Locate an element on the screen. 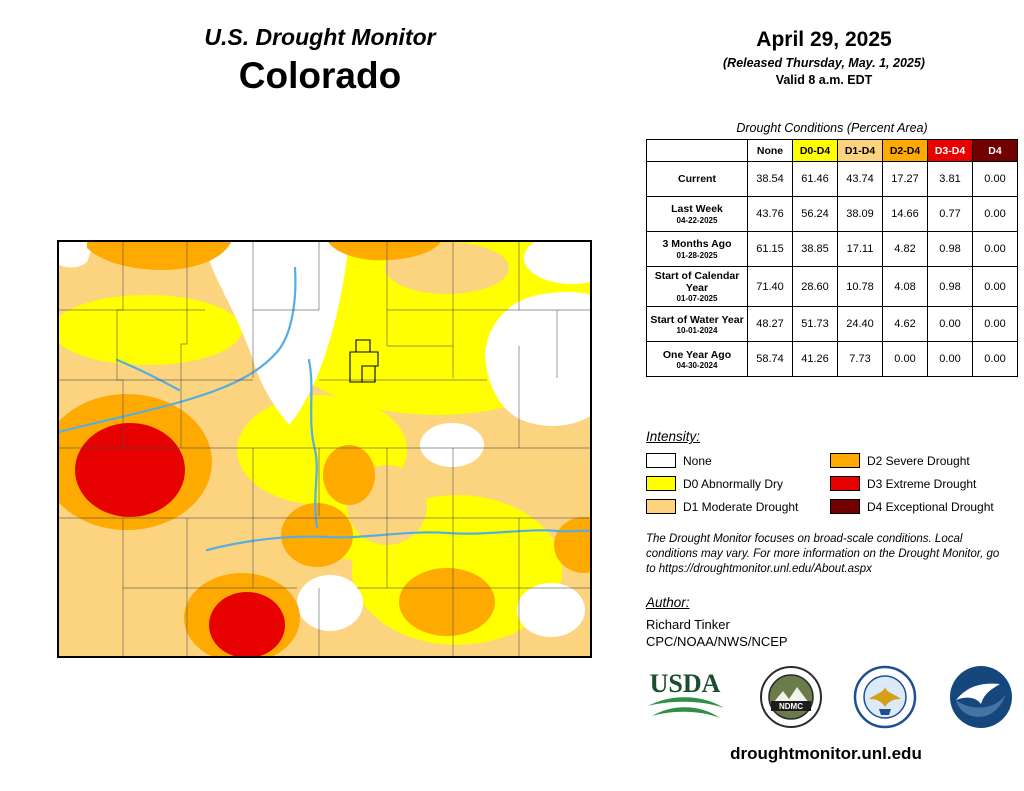 This screenshot has width=1024, height=791. stat-cell: 4.62 is located at coordinates (905, 324).